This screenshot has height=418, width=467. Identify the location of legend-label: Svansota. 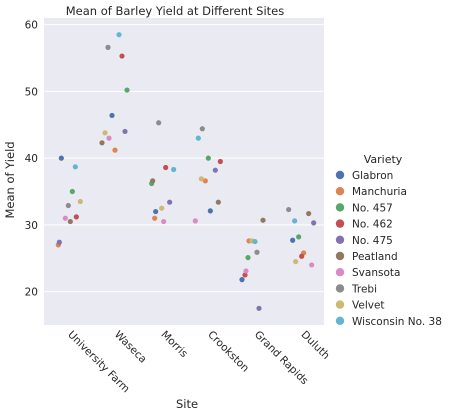
(376, 273).